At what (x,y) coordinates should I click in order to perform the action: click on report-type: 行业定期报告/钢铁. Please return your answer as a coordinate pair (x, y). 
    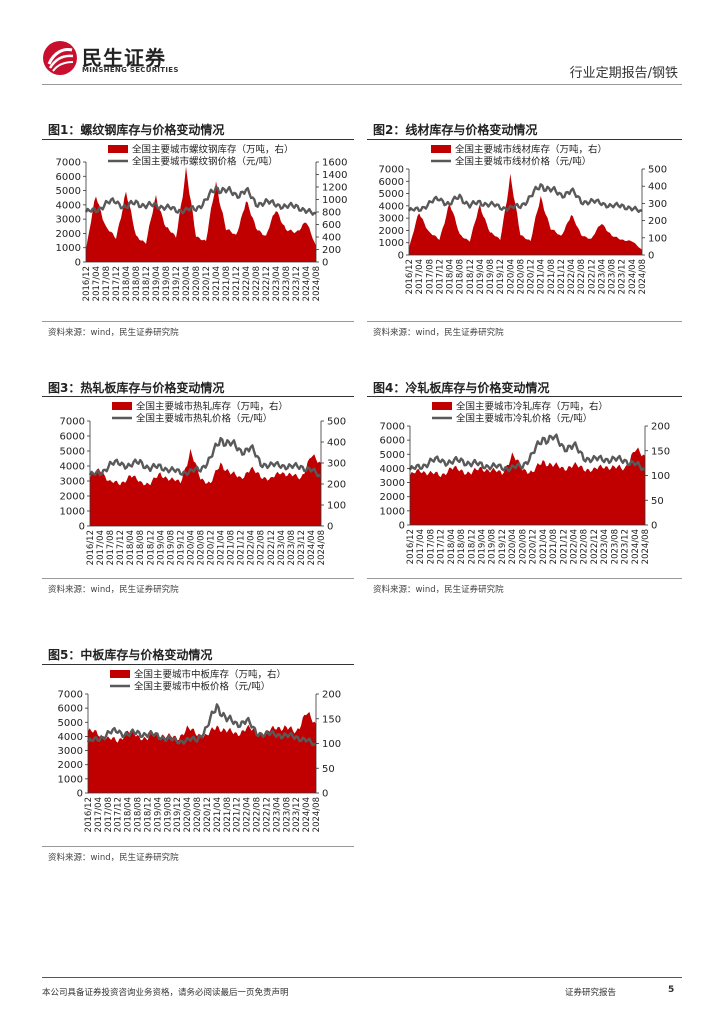
    Looking at the image, I should click on (623, 73).